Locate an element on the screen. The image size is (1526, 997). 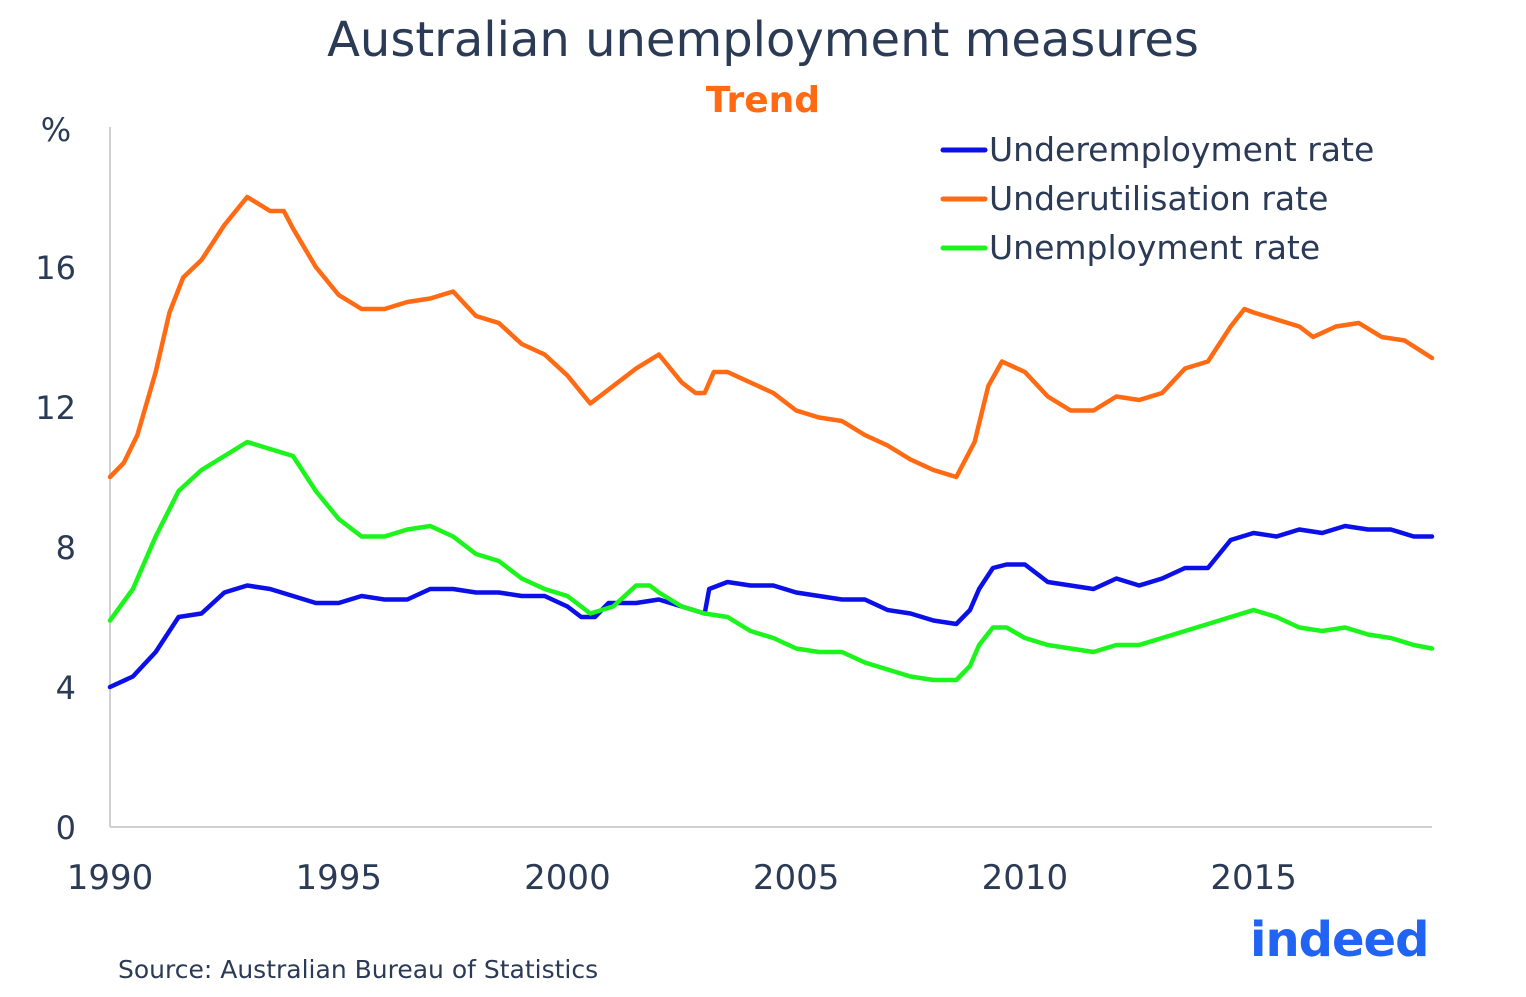
x-tick-label: 2000 is located at coordinates (567, 878).